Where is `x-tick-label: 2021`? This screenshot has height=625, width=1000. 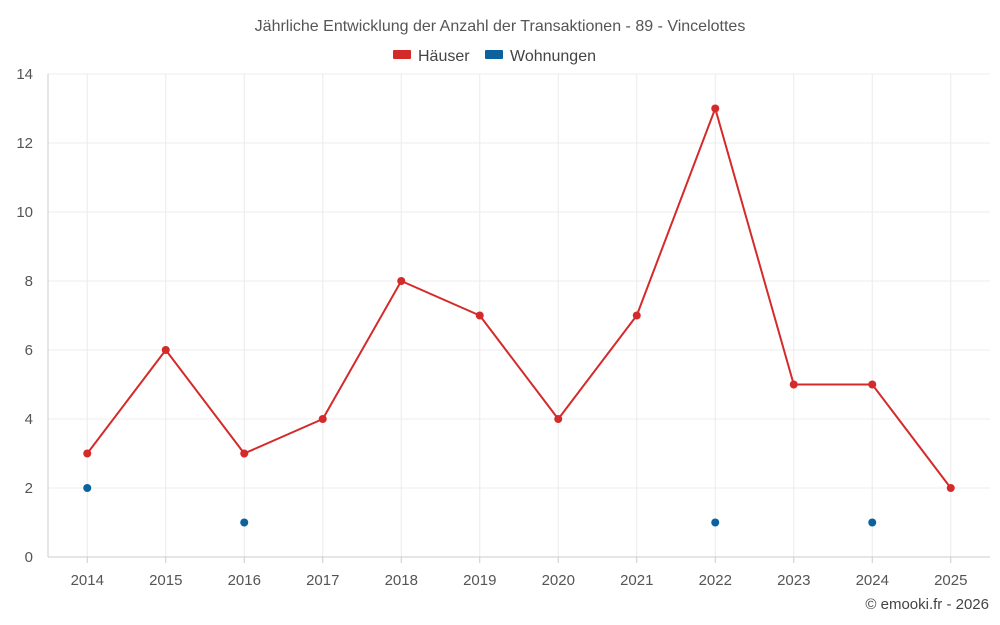 x-tick-label: 2021 is located at coordinates (636, 580).